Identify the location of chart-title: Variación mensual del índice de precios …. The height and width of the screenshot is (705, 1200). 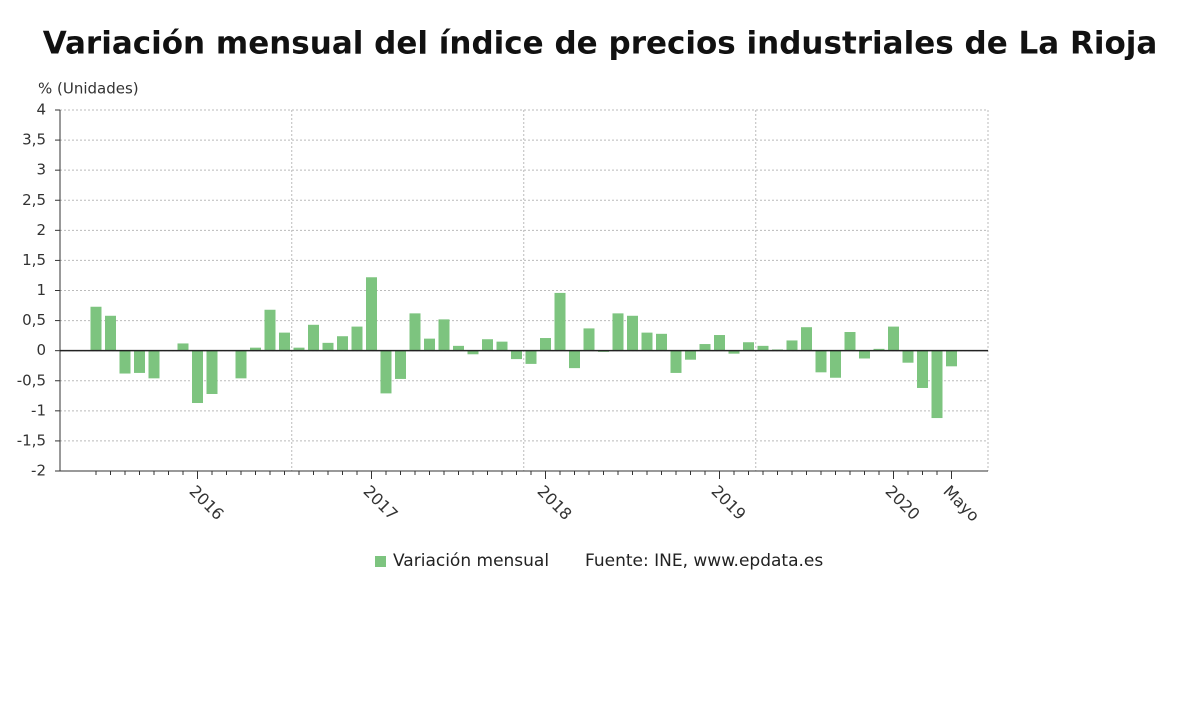
(600, 44).